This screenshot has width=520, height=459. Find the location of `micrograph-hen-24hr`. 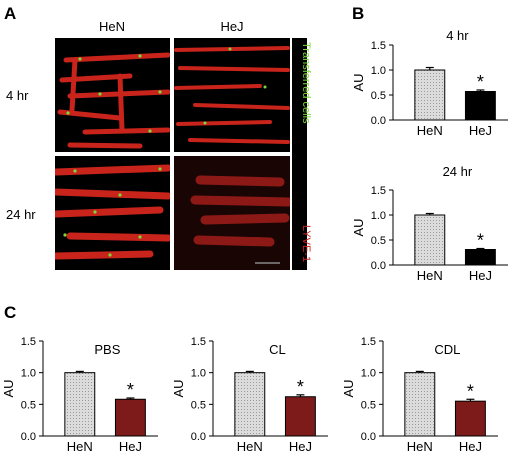

micrograph-hen-24hr is located at coordinates (112, 213).